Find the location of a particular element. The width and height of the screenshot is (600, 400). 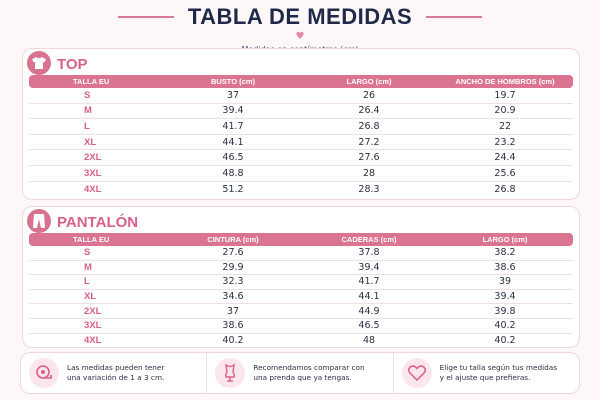

tshirt-icon is located at coordinates (39, 63).